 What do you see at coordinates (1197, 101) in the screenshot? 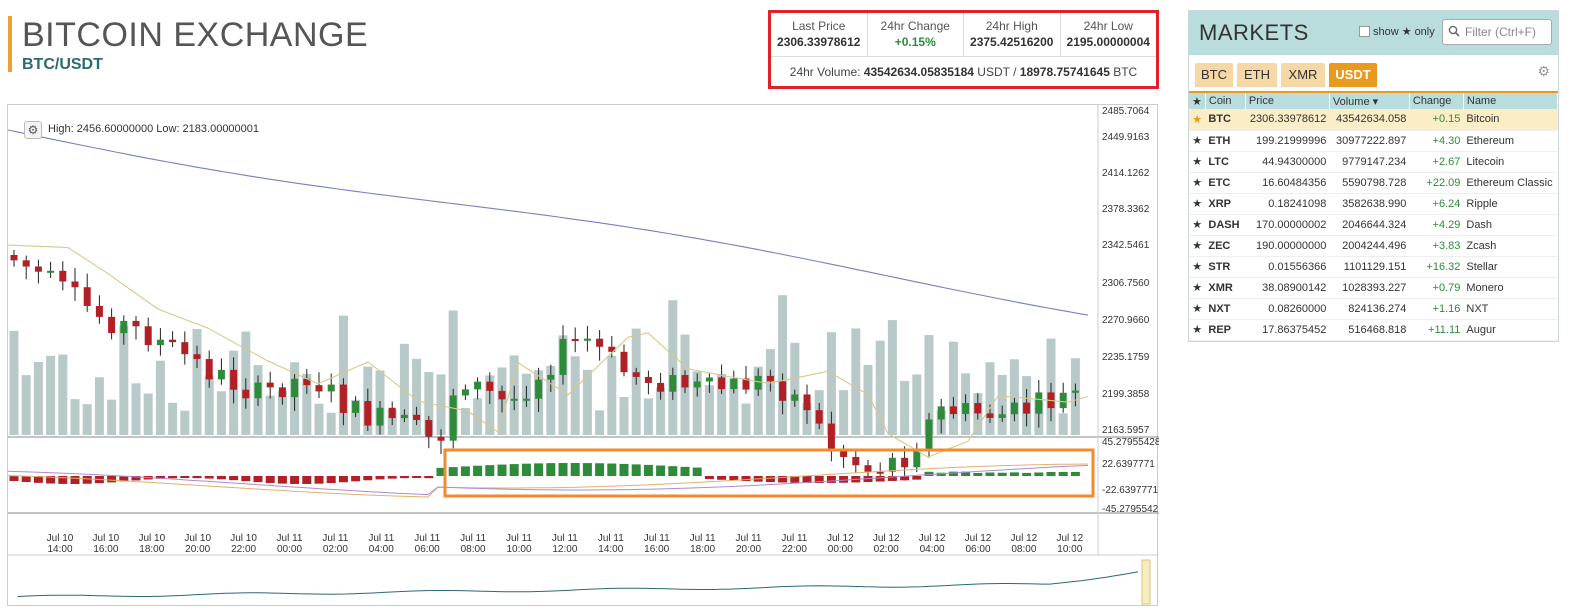
I see `star-column-icon: ★` at bounding box center [1197, 101].